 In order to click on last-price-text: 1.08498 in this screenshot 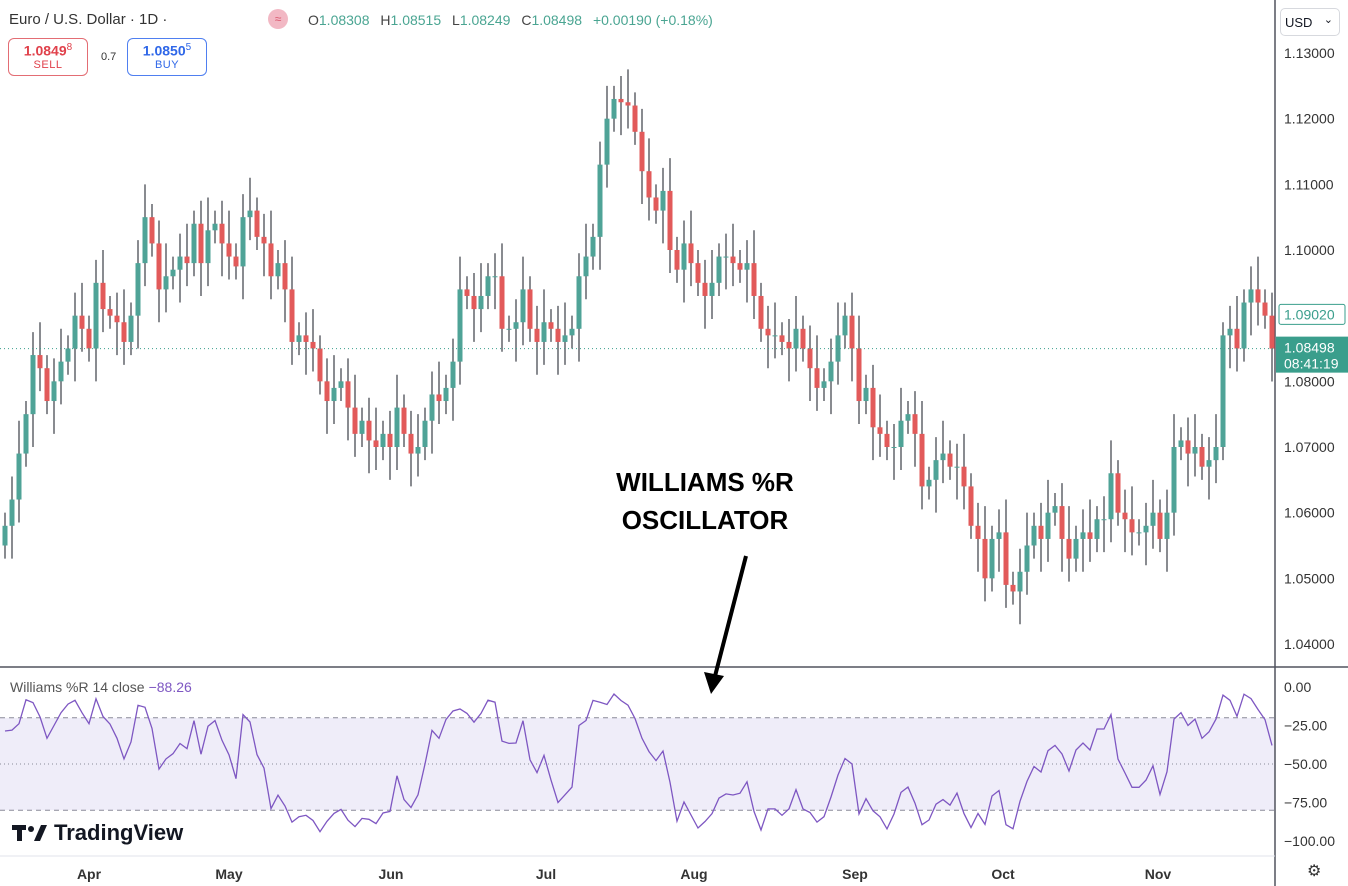, I will do `click(1309, 348)`.